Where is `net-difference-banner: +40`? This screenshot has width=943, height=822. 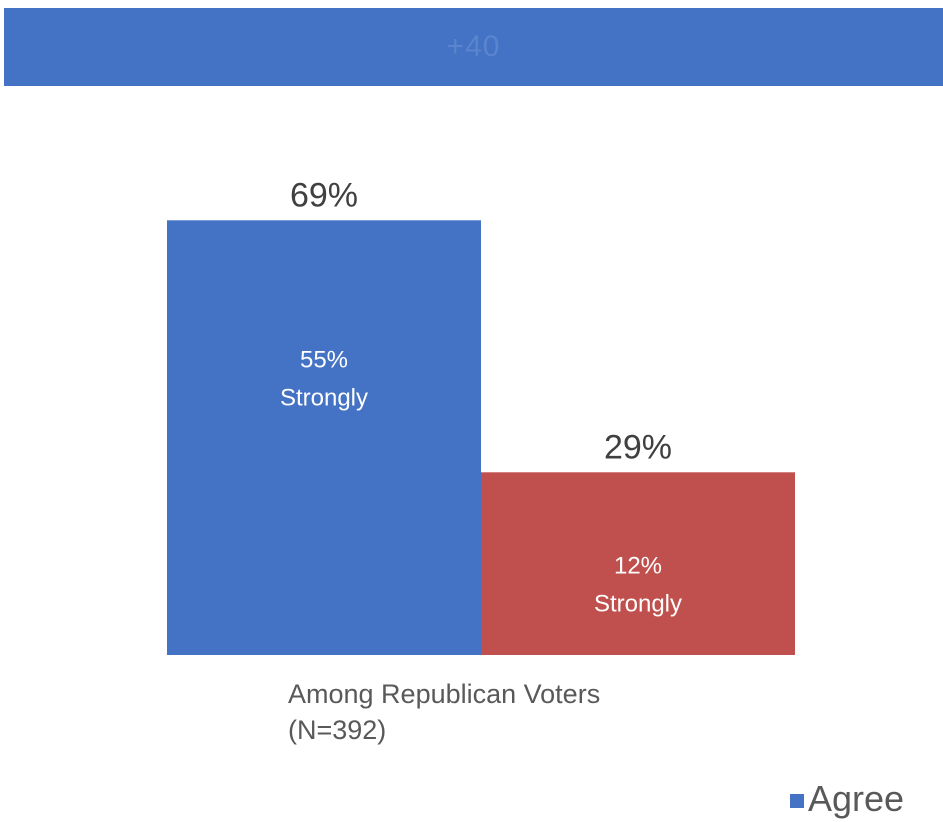
net-difference-banner: +40 is located at coordinates (473, 47).